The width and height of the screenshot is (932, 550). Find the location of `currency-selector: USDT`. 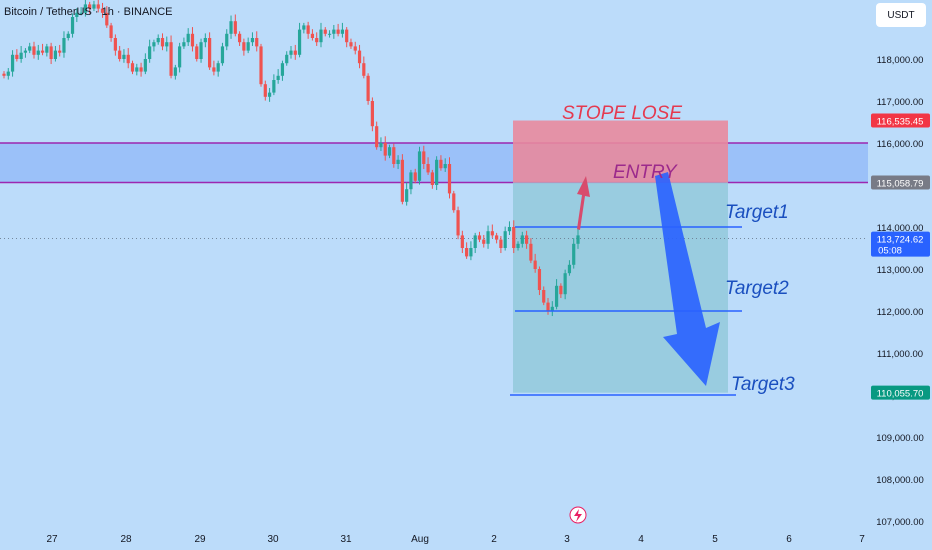

currency-selector: USDT is located at coordinates (901, 15).